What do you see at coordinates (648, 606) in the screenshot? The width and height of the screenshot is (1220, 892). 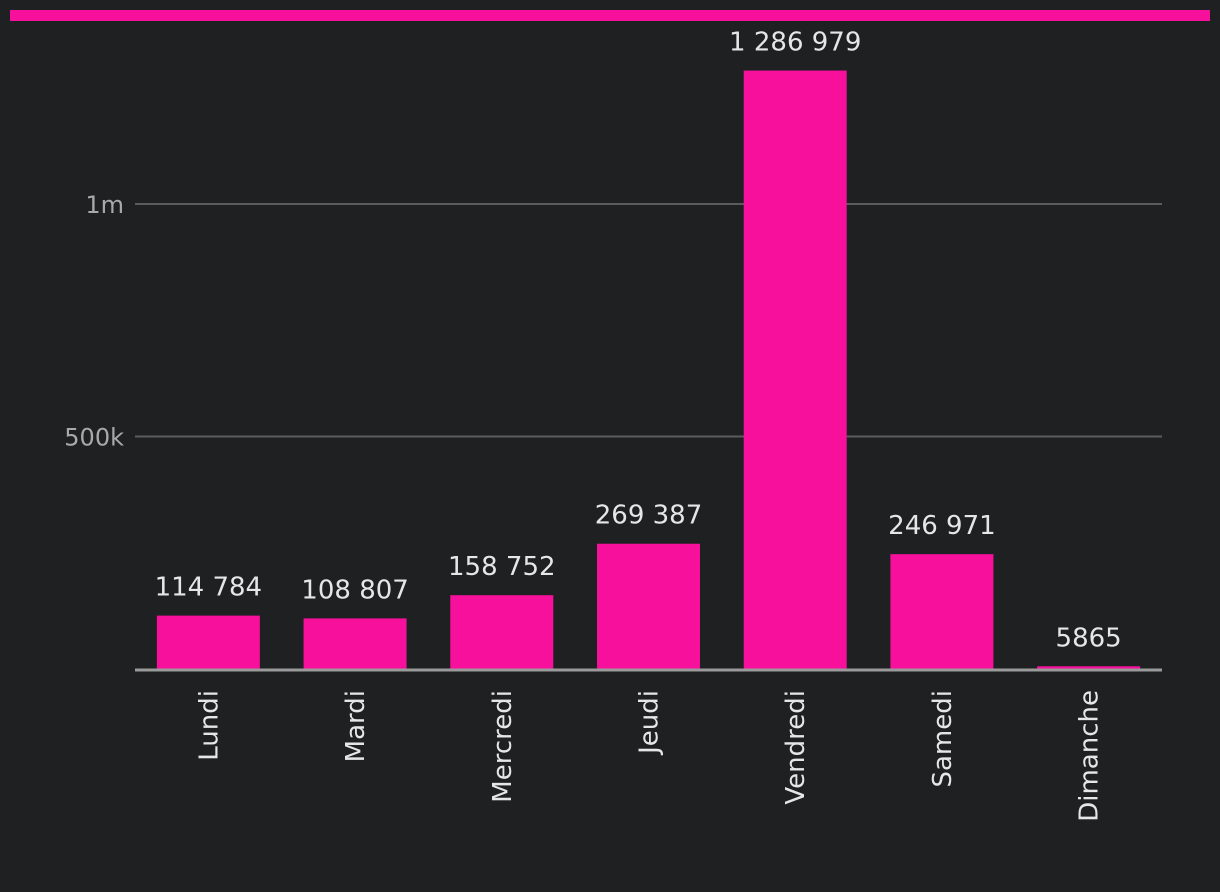 I see `bar-jeudi` at bounding box center [648, 606].